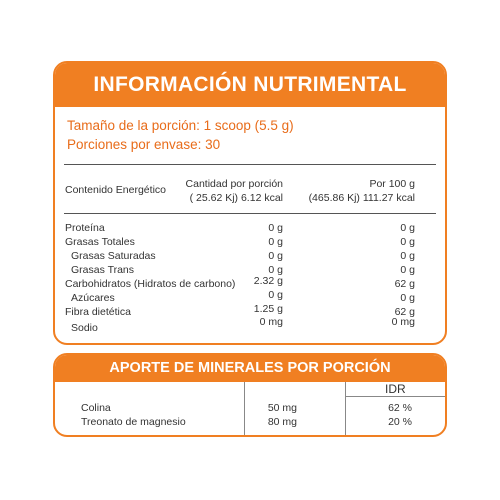 The width and height of the screenshot is (500, 500). I want to click on servings-per-container: Porciones por envase: 30, so click(144, 144).